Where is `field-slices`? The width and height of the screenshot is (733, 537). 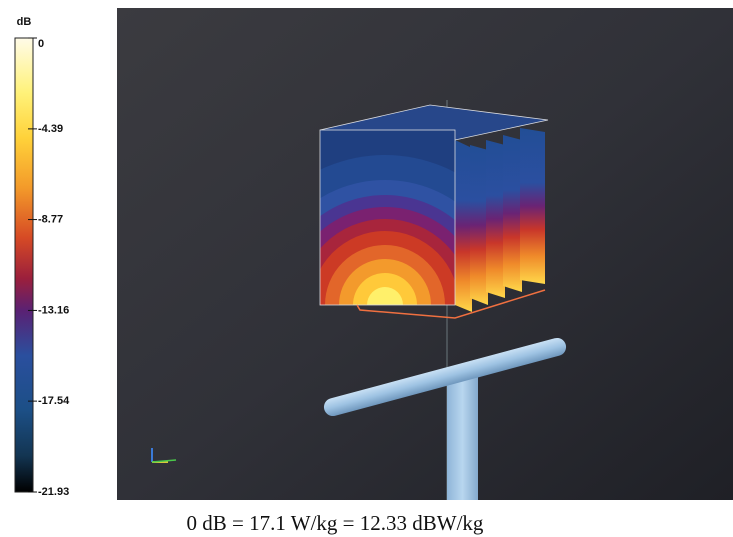 field-slices is located at coordinates (434, 208).